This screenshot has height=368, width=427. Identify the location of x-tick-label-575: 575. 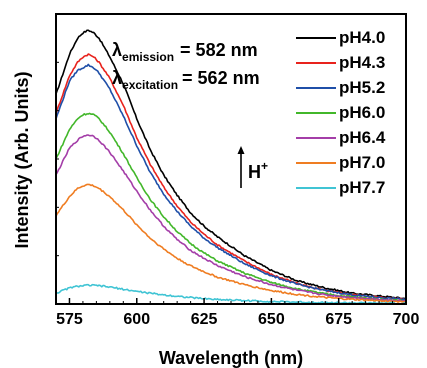
(69, 319).